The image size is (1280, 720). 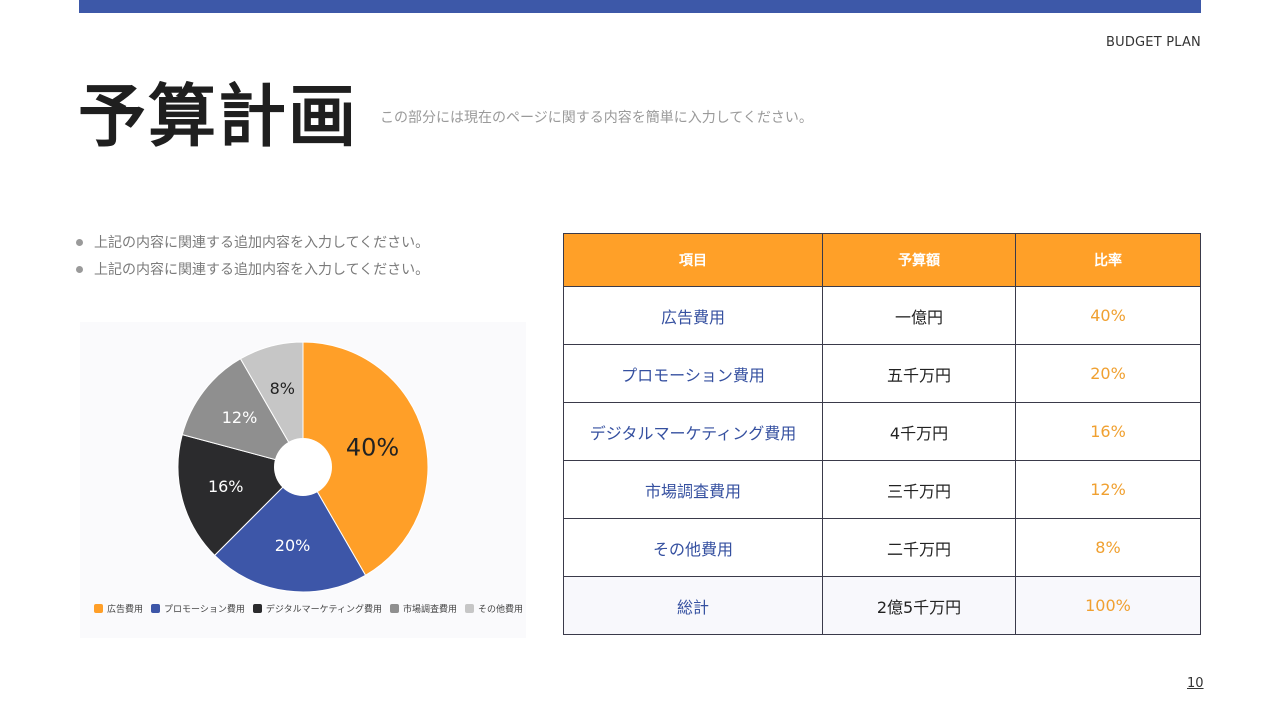 I want to click on chart-legend: 広告費用 プロモーション費用 デジタルマーケティング費用 市場調査費用 その他費用, so click(x=312, y=608).